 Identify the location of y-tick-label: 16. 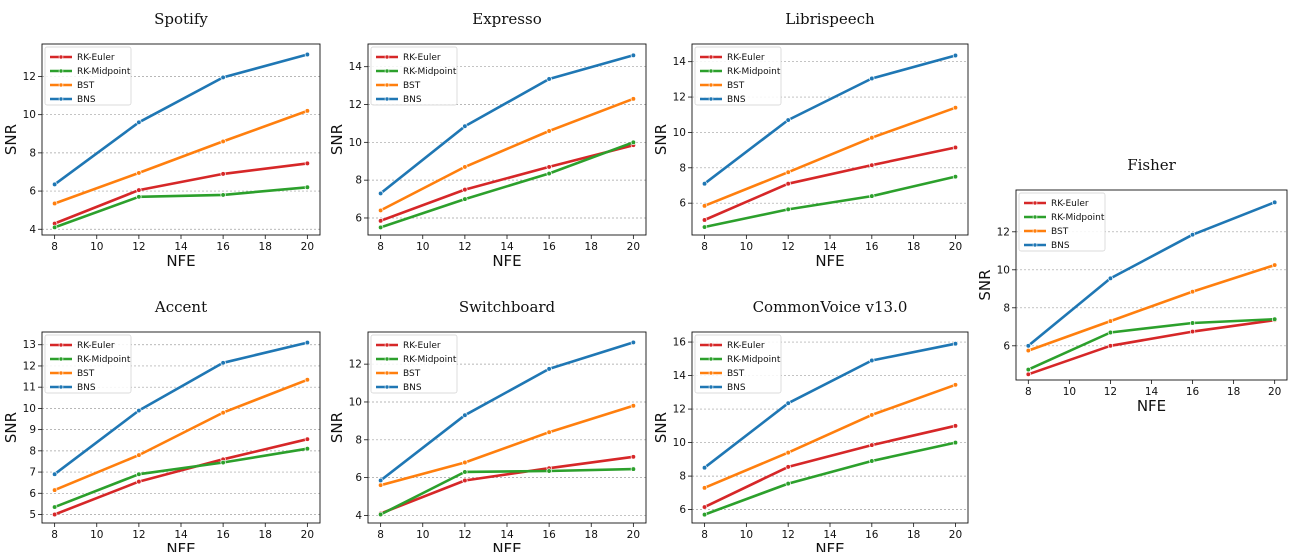
(680, 343).